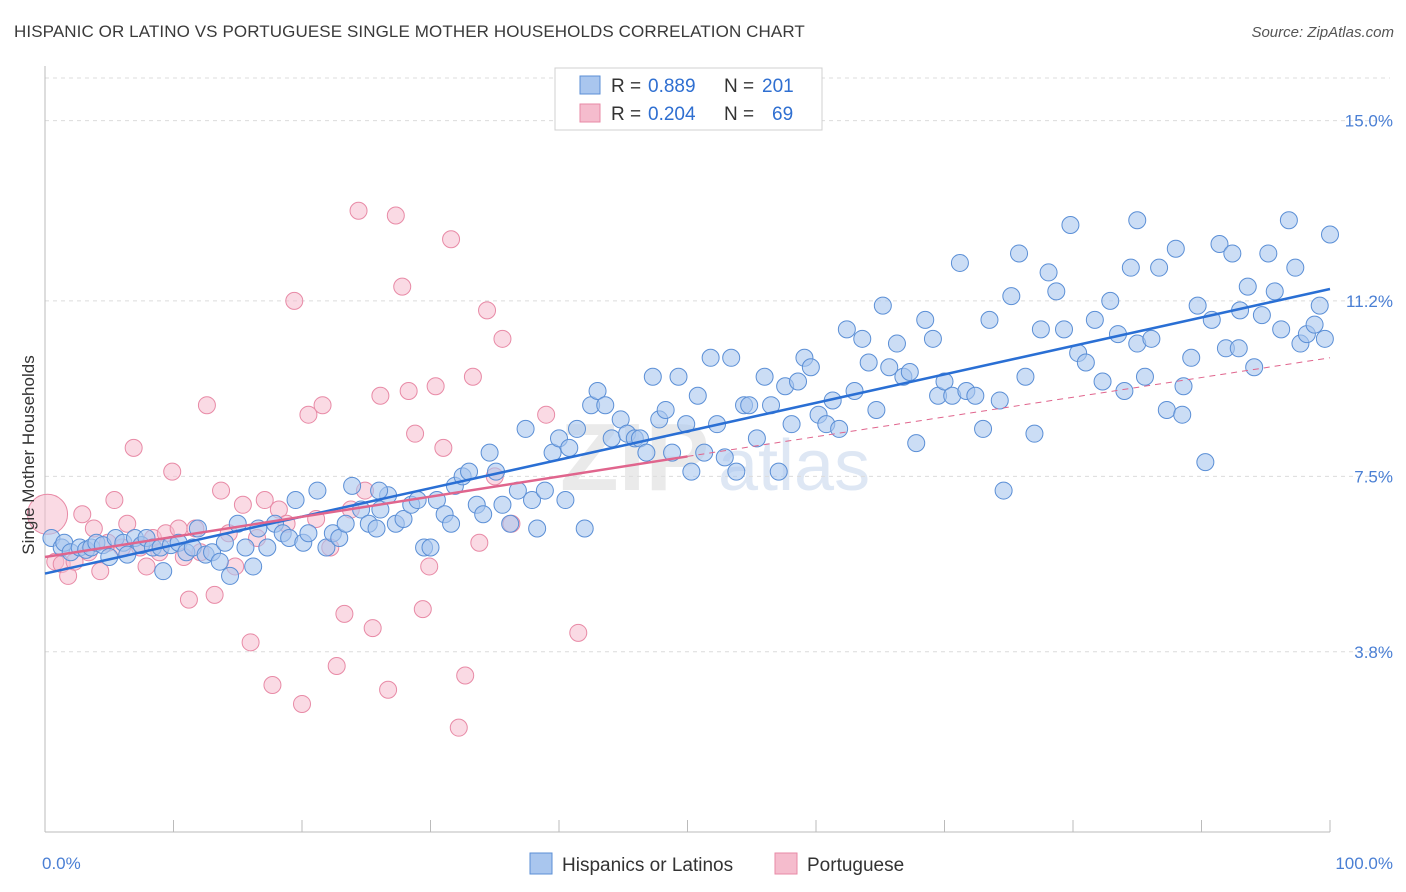  Describe the element at coordinates (61, 863) in the screenshot. I see `x-tick-label-0: 0.0%` at that location.